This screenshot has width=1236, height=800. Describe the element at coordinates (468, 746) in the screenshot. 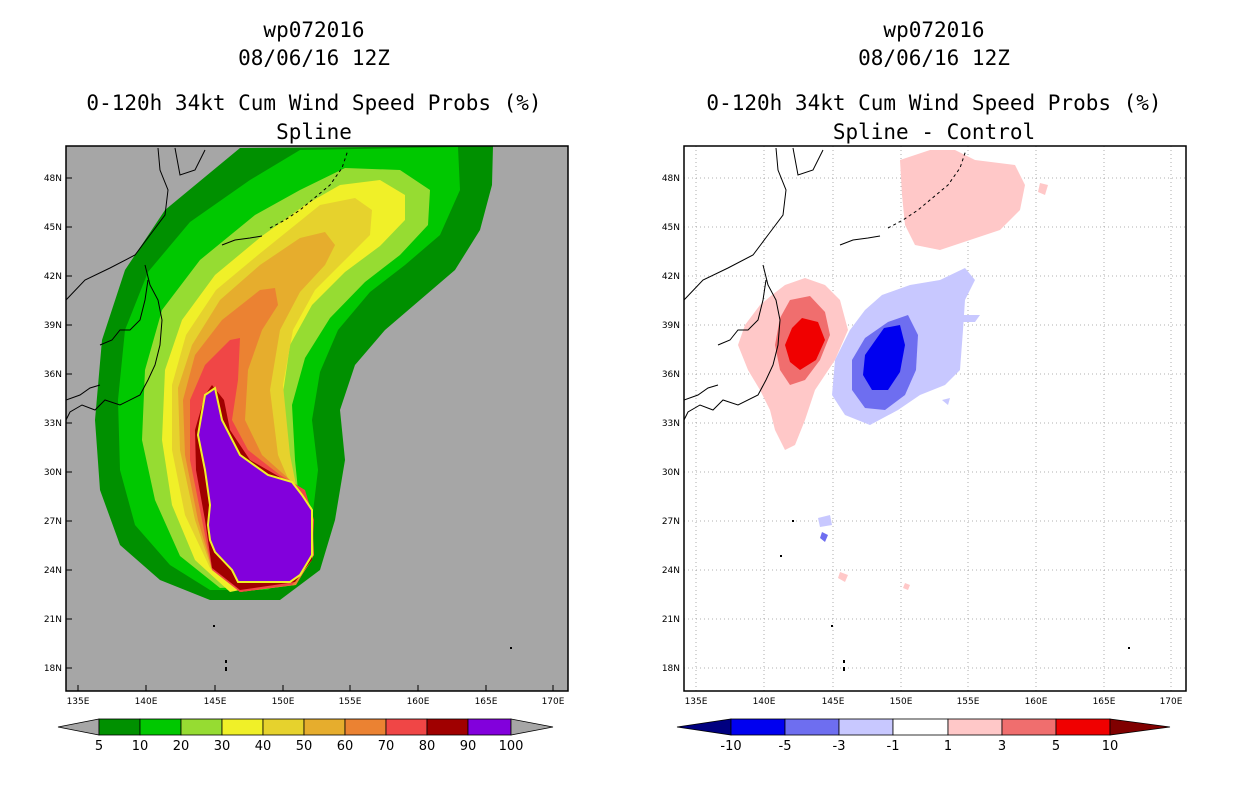

I see `axis-label: 90` at that location.